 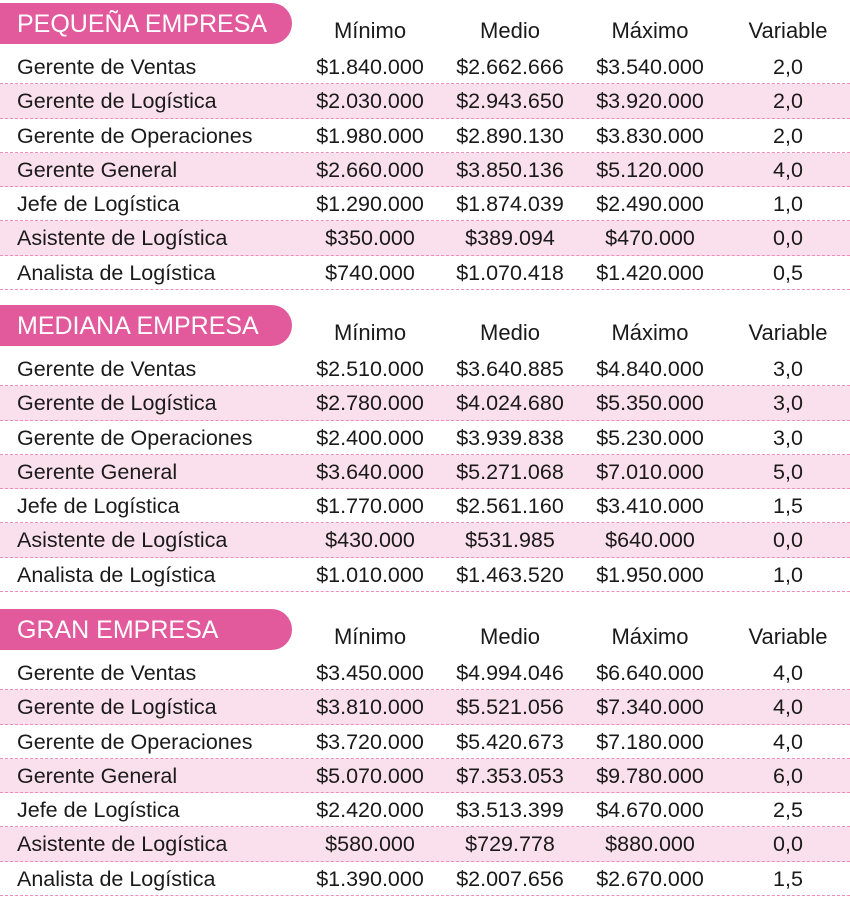 I want to click on cell-medio: $4.994.046, so click(x=510, y=673).